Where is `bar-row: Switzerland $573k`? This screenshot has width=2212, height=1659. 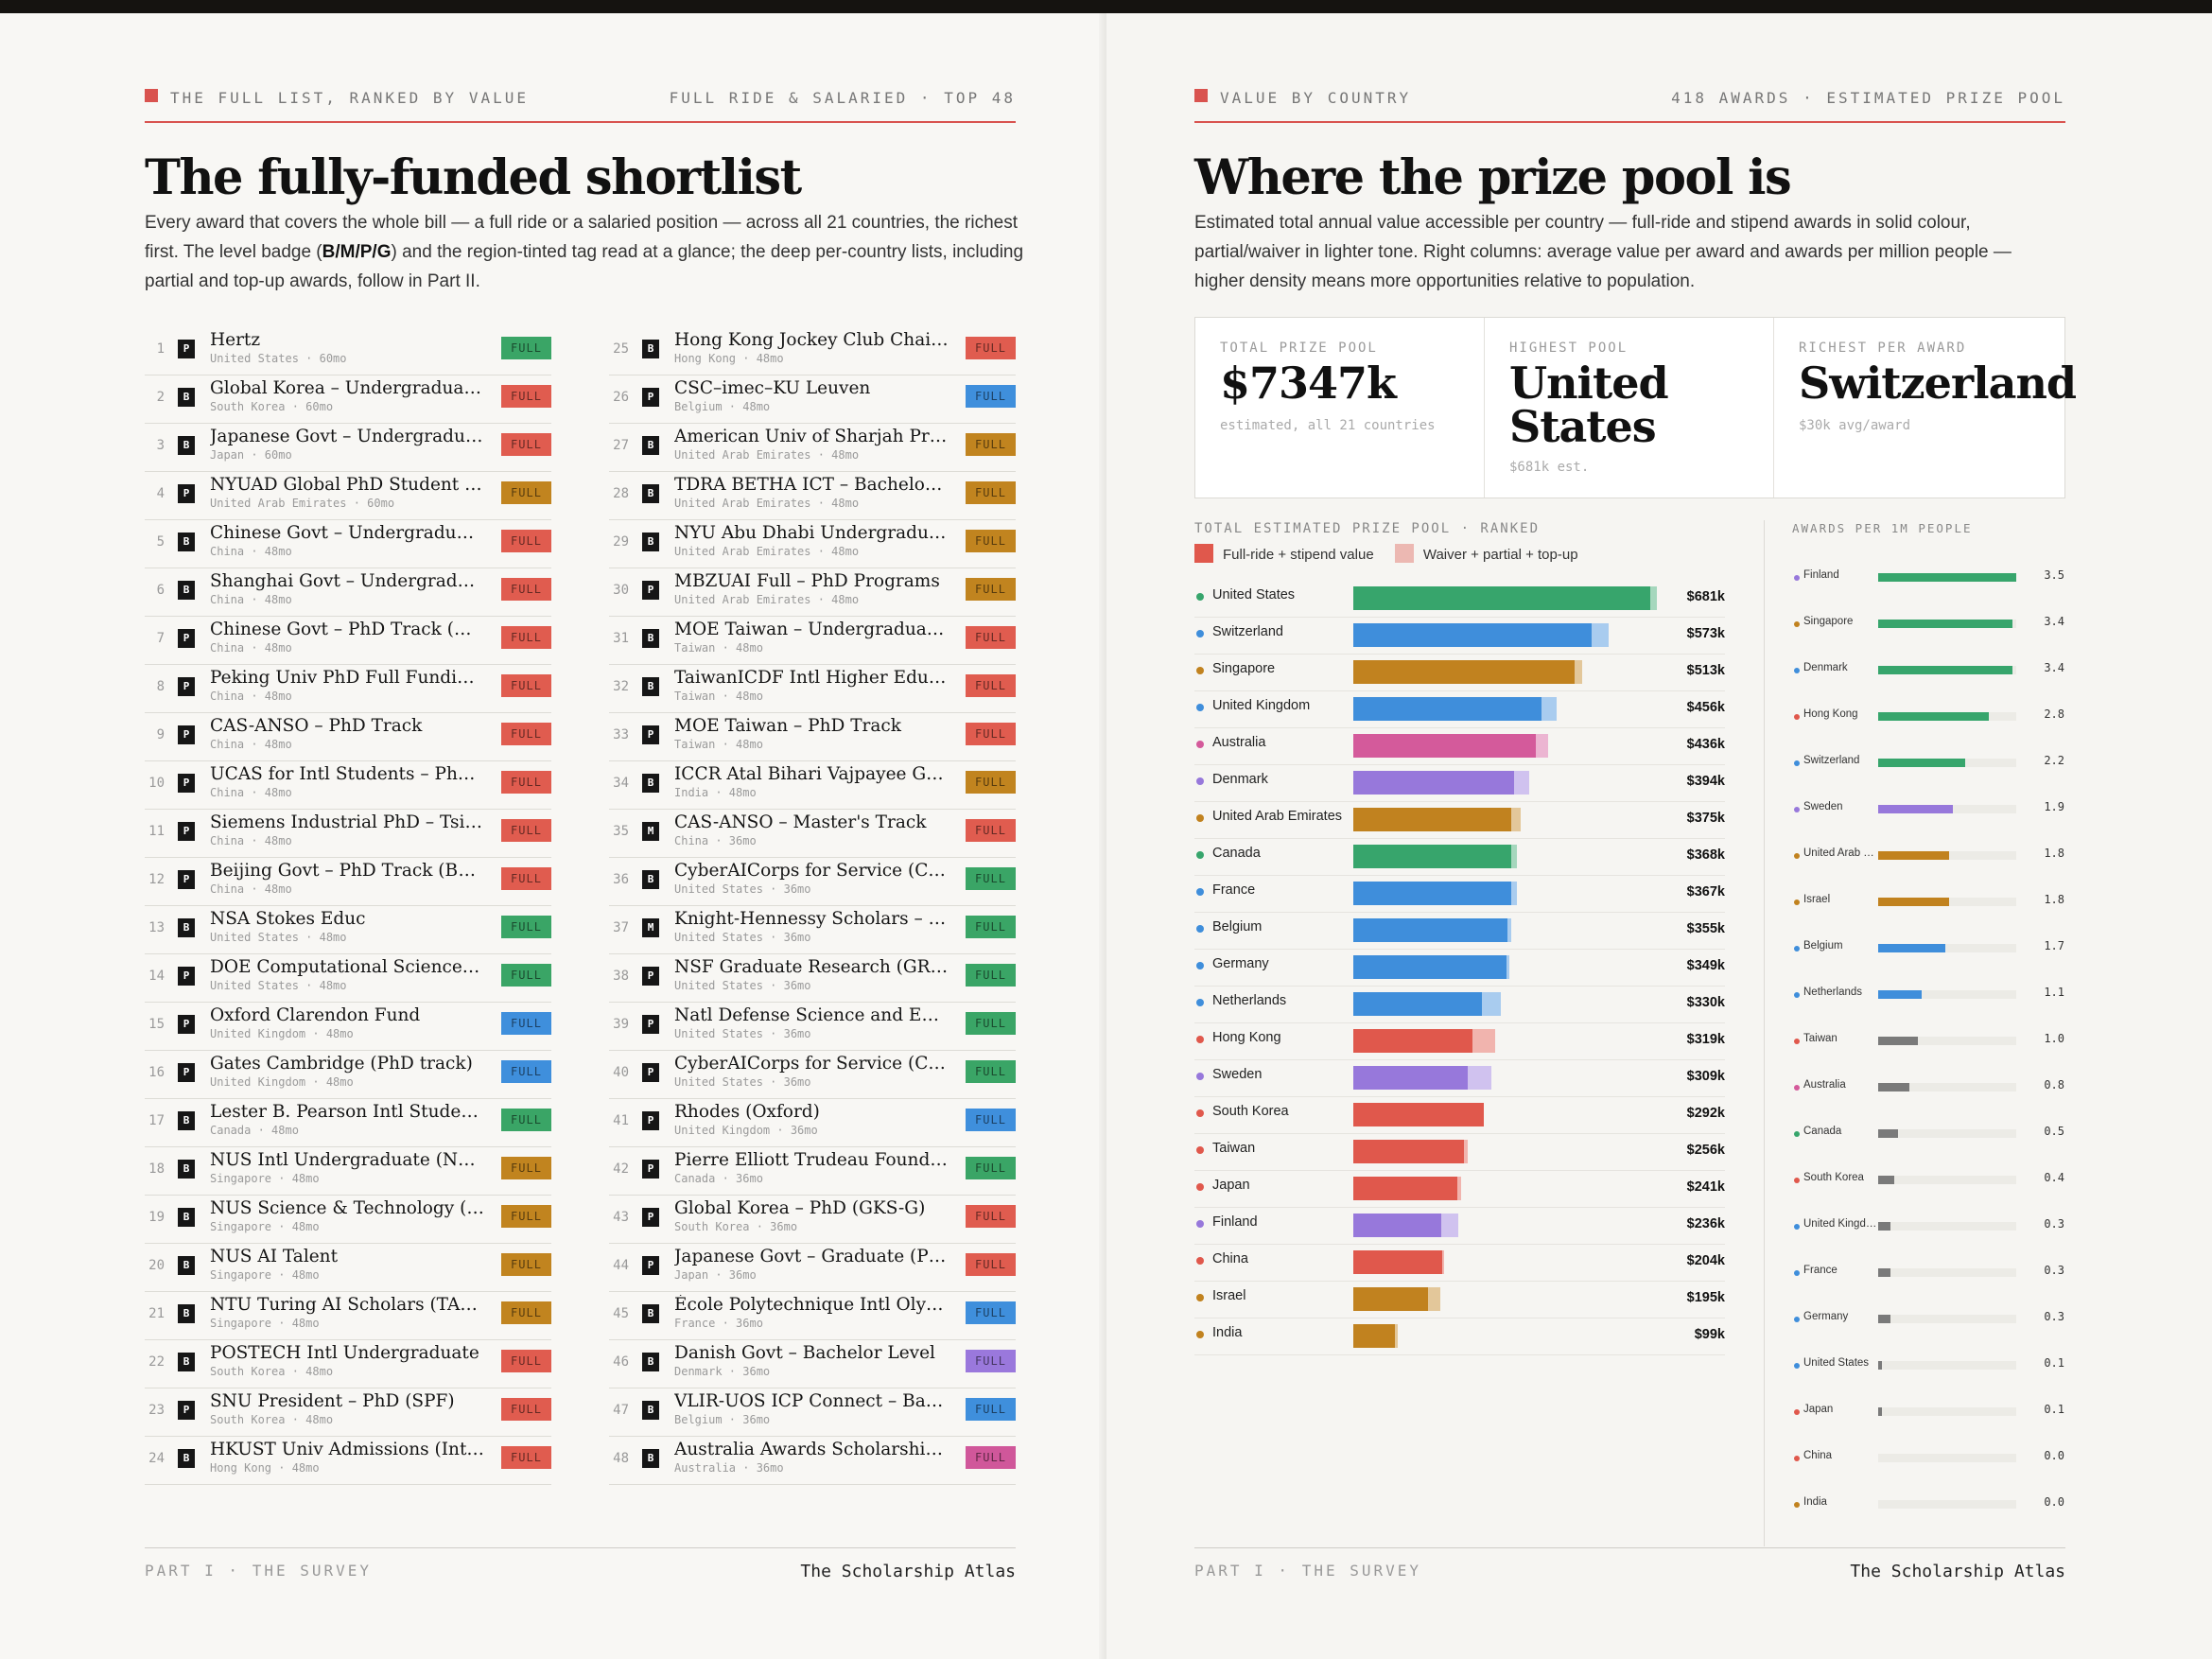
bar-row: Switzerland $573k is located at coordinates (1459, 636).